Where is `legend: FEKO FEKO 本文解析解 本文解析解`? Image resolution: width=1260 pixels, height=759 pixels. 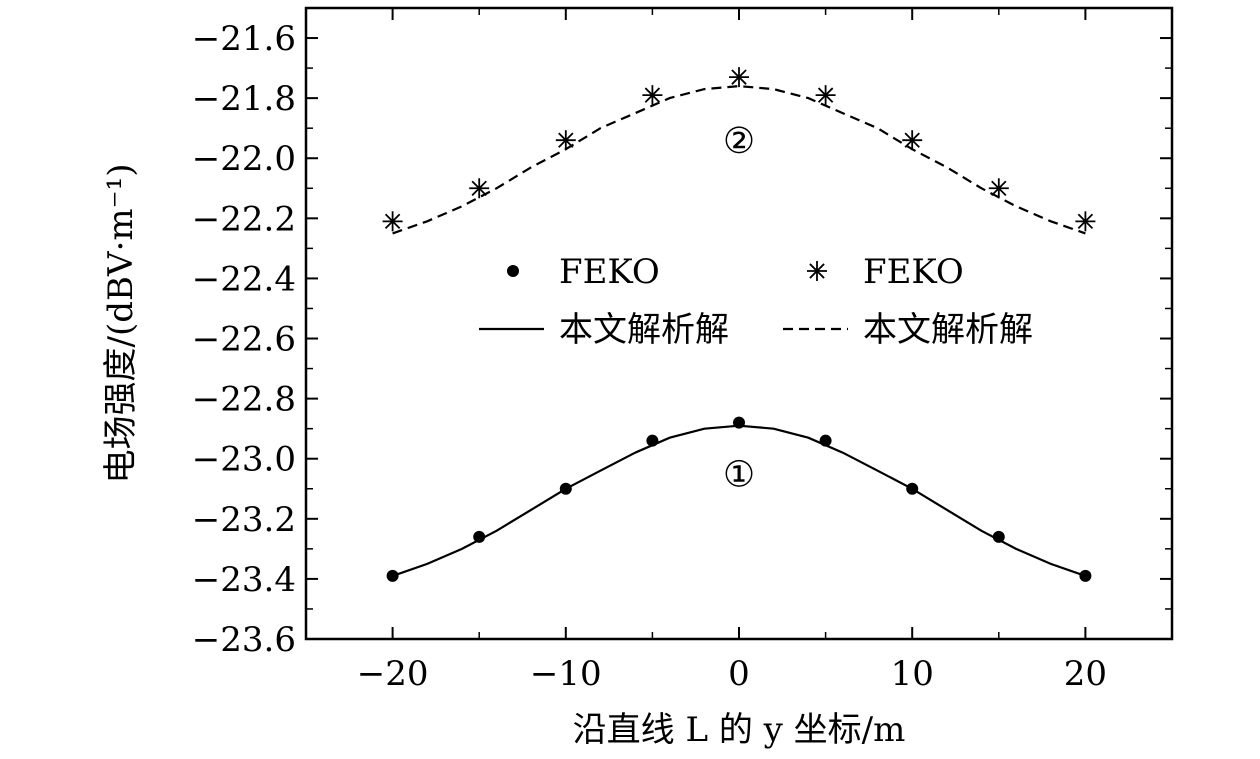 legend: FEKO FEKO 本文解析解 本文解析解 is located at coordinates (756, 301).